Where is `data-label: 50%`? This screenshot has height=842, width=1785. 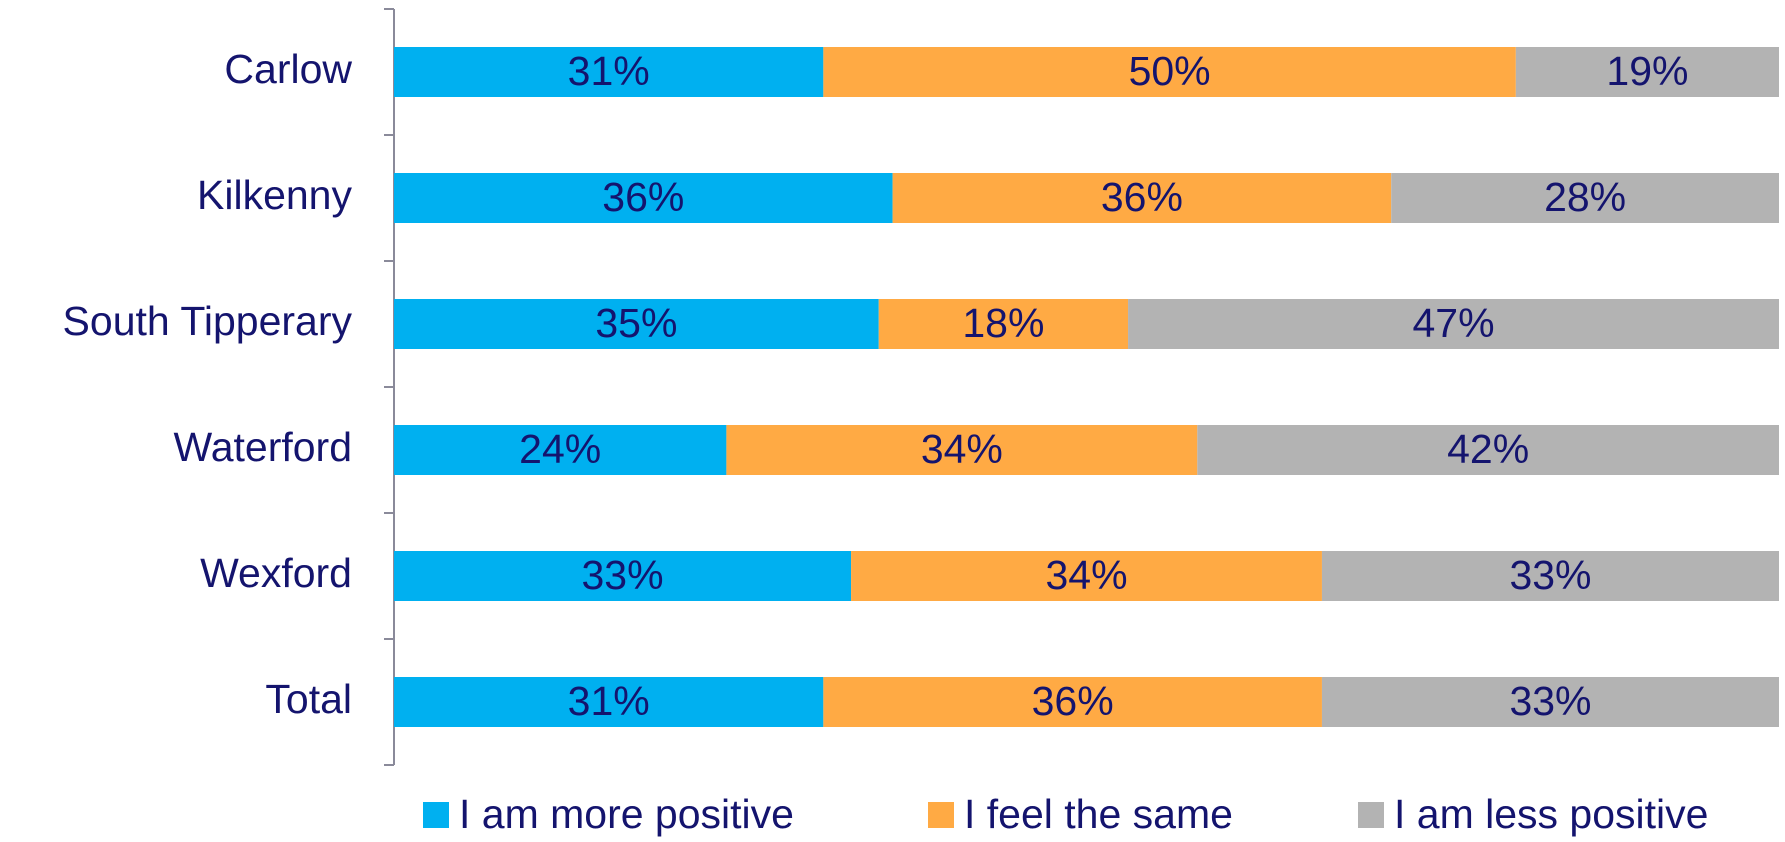
data-label: 50% is located at coordinates (1170, 71).